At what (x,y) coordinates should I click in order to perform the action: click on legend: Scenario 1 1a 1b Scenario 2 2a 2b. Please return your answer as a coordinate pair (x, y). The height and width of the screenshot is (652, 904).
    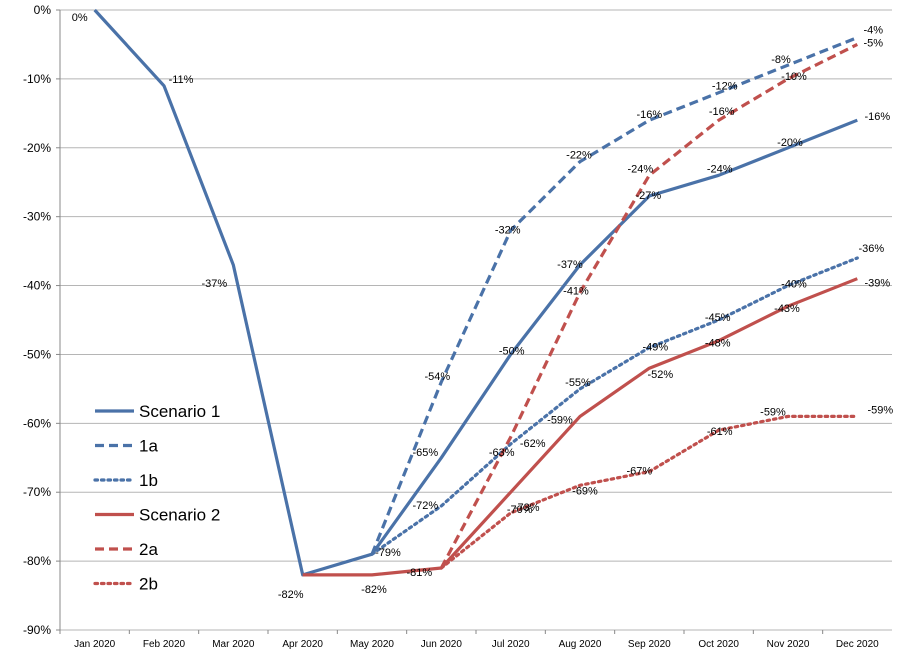
    Looking at the image, I should click on (156, 498).